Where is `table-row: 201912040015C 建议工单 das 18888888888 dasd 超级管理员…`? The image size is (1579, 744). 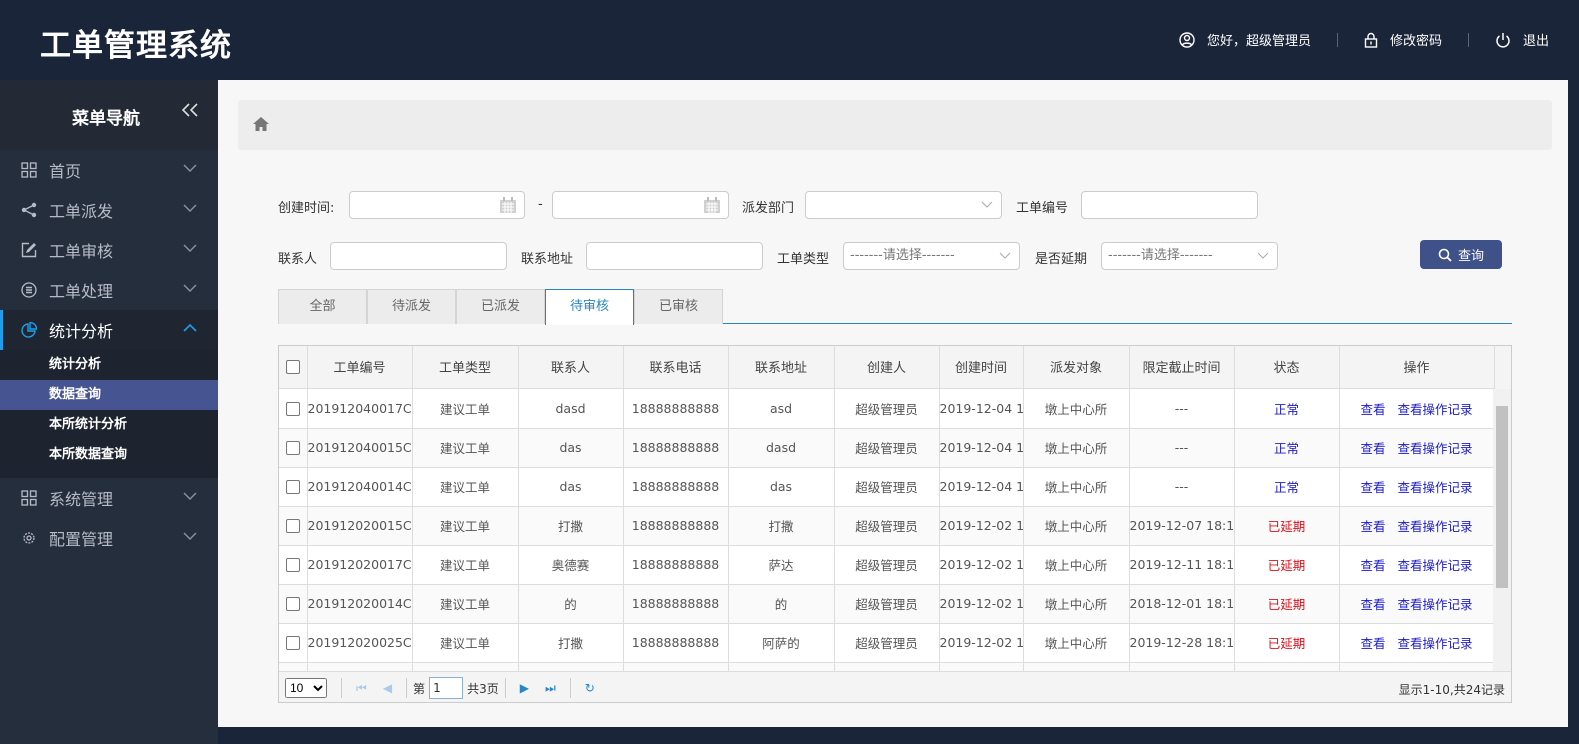
table-row: 201912040015C 建议工单 das 18888888888 dasd 超级管理员… is located at coordinates (886, 448).